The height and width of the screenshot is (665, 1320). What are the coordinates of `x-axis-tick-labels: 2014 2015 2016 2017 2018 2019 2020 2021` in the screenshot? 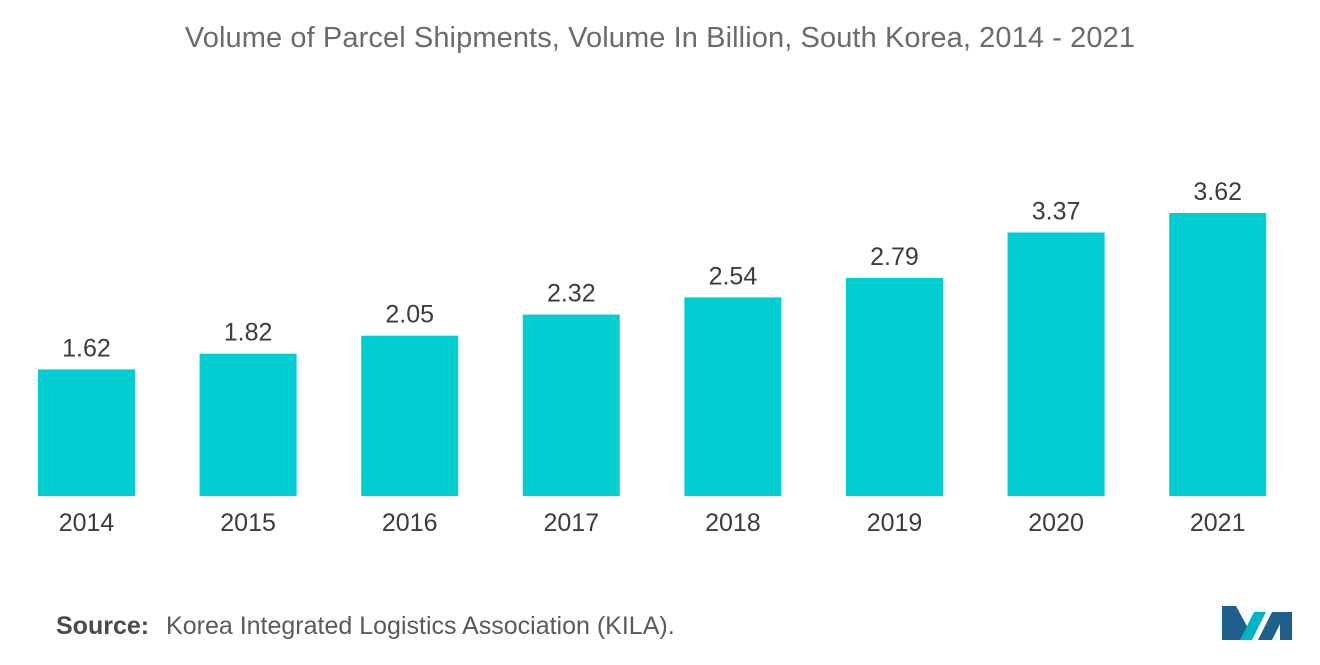 It's located at (652, 523).